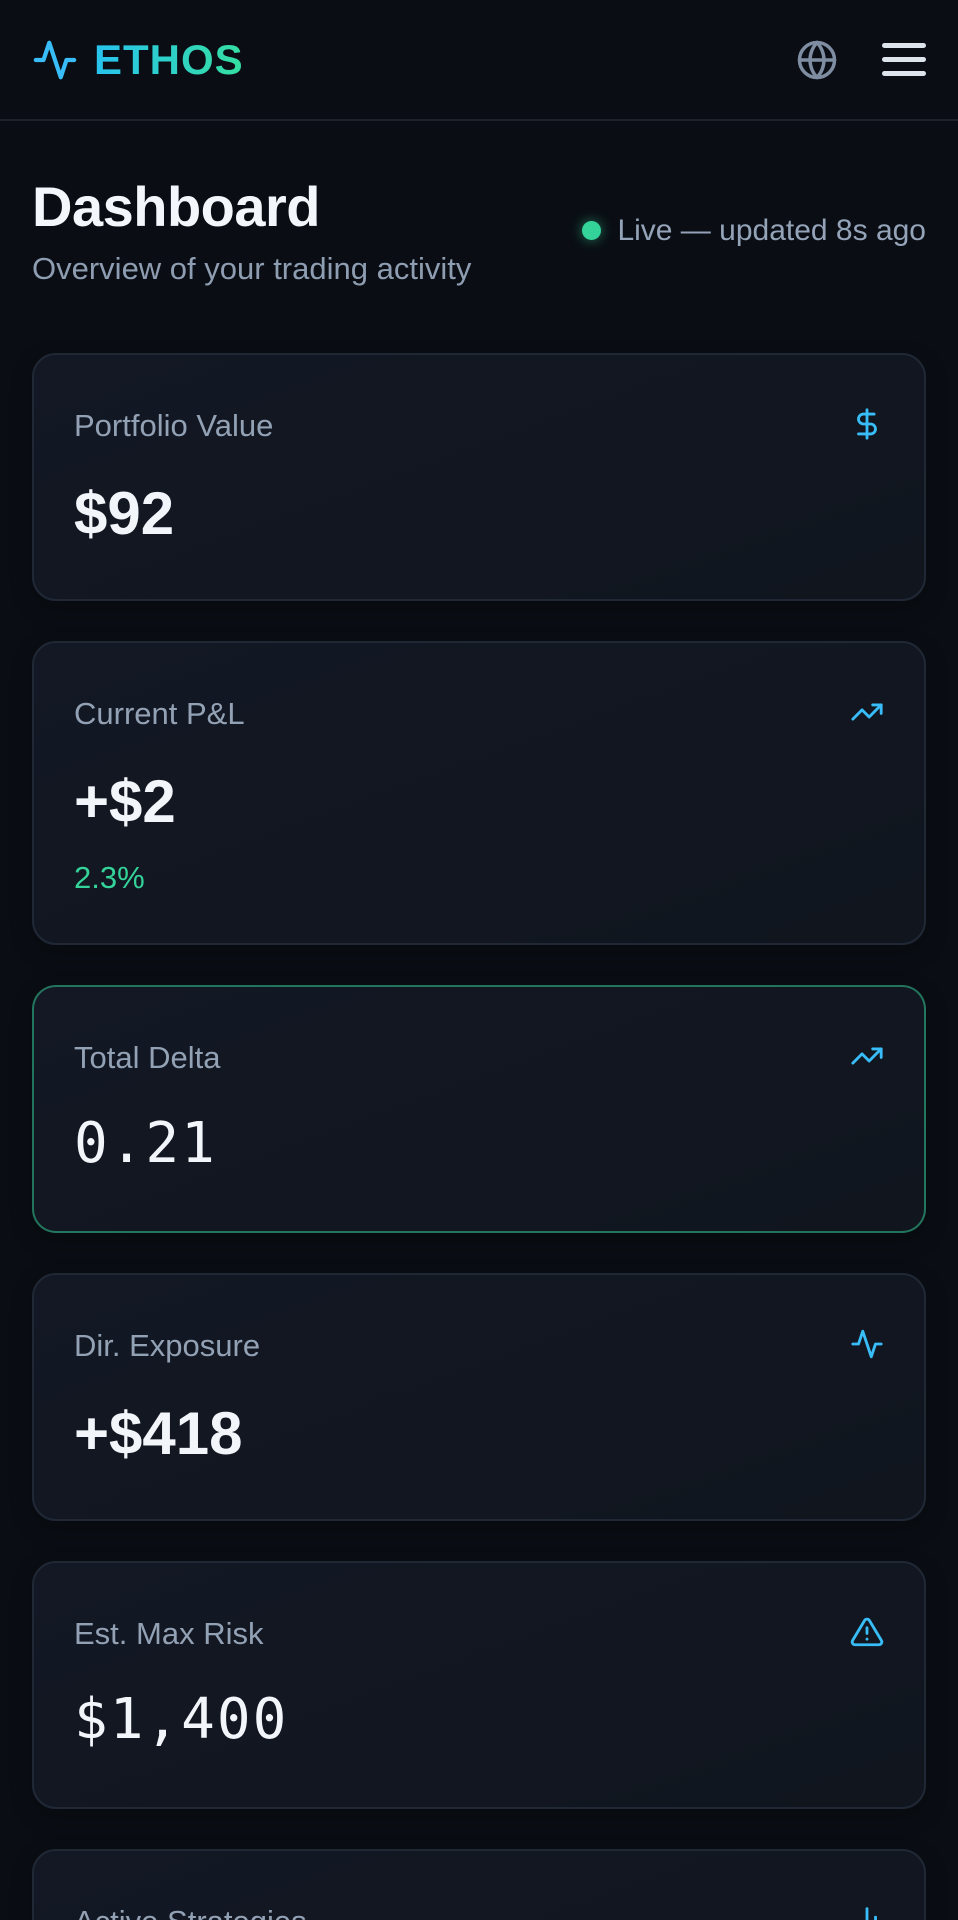  Describe the element at coordinates (125, 802) in the screenshot. I see `card-value: +$2` at that location.